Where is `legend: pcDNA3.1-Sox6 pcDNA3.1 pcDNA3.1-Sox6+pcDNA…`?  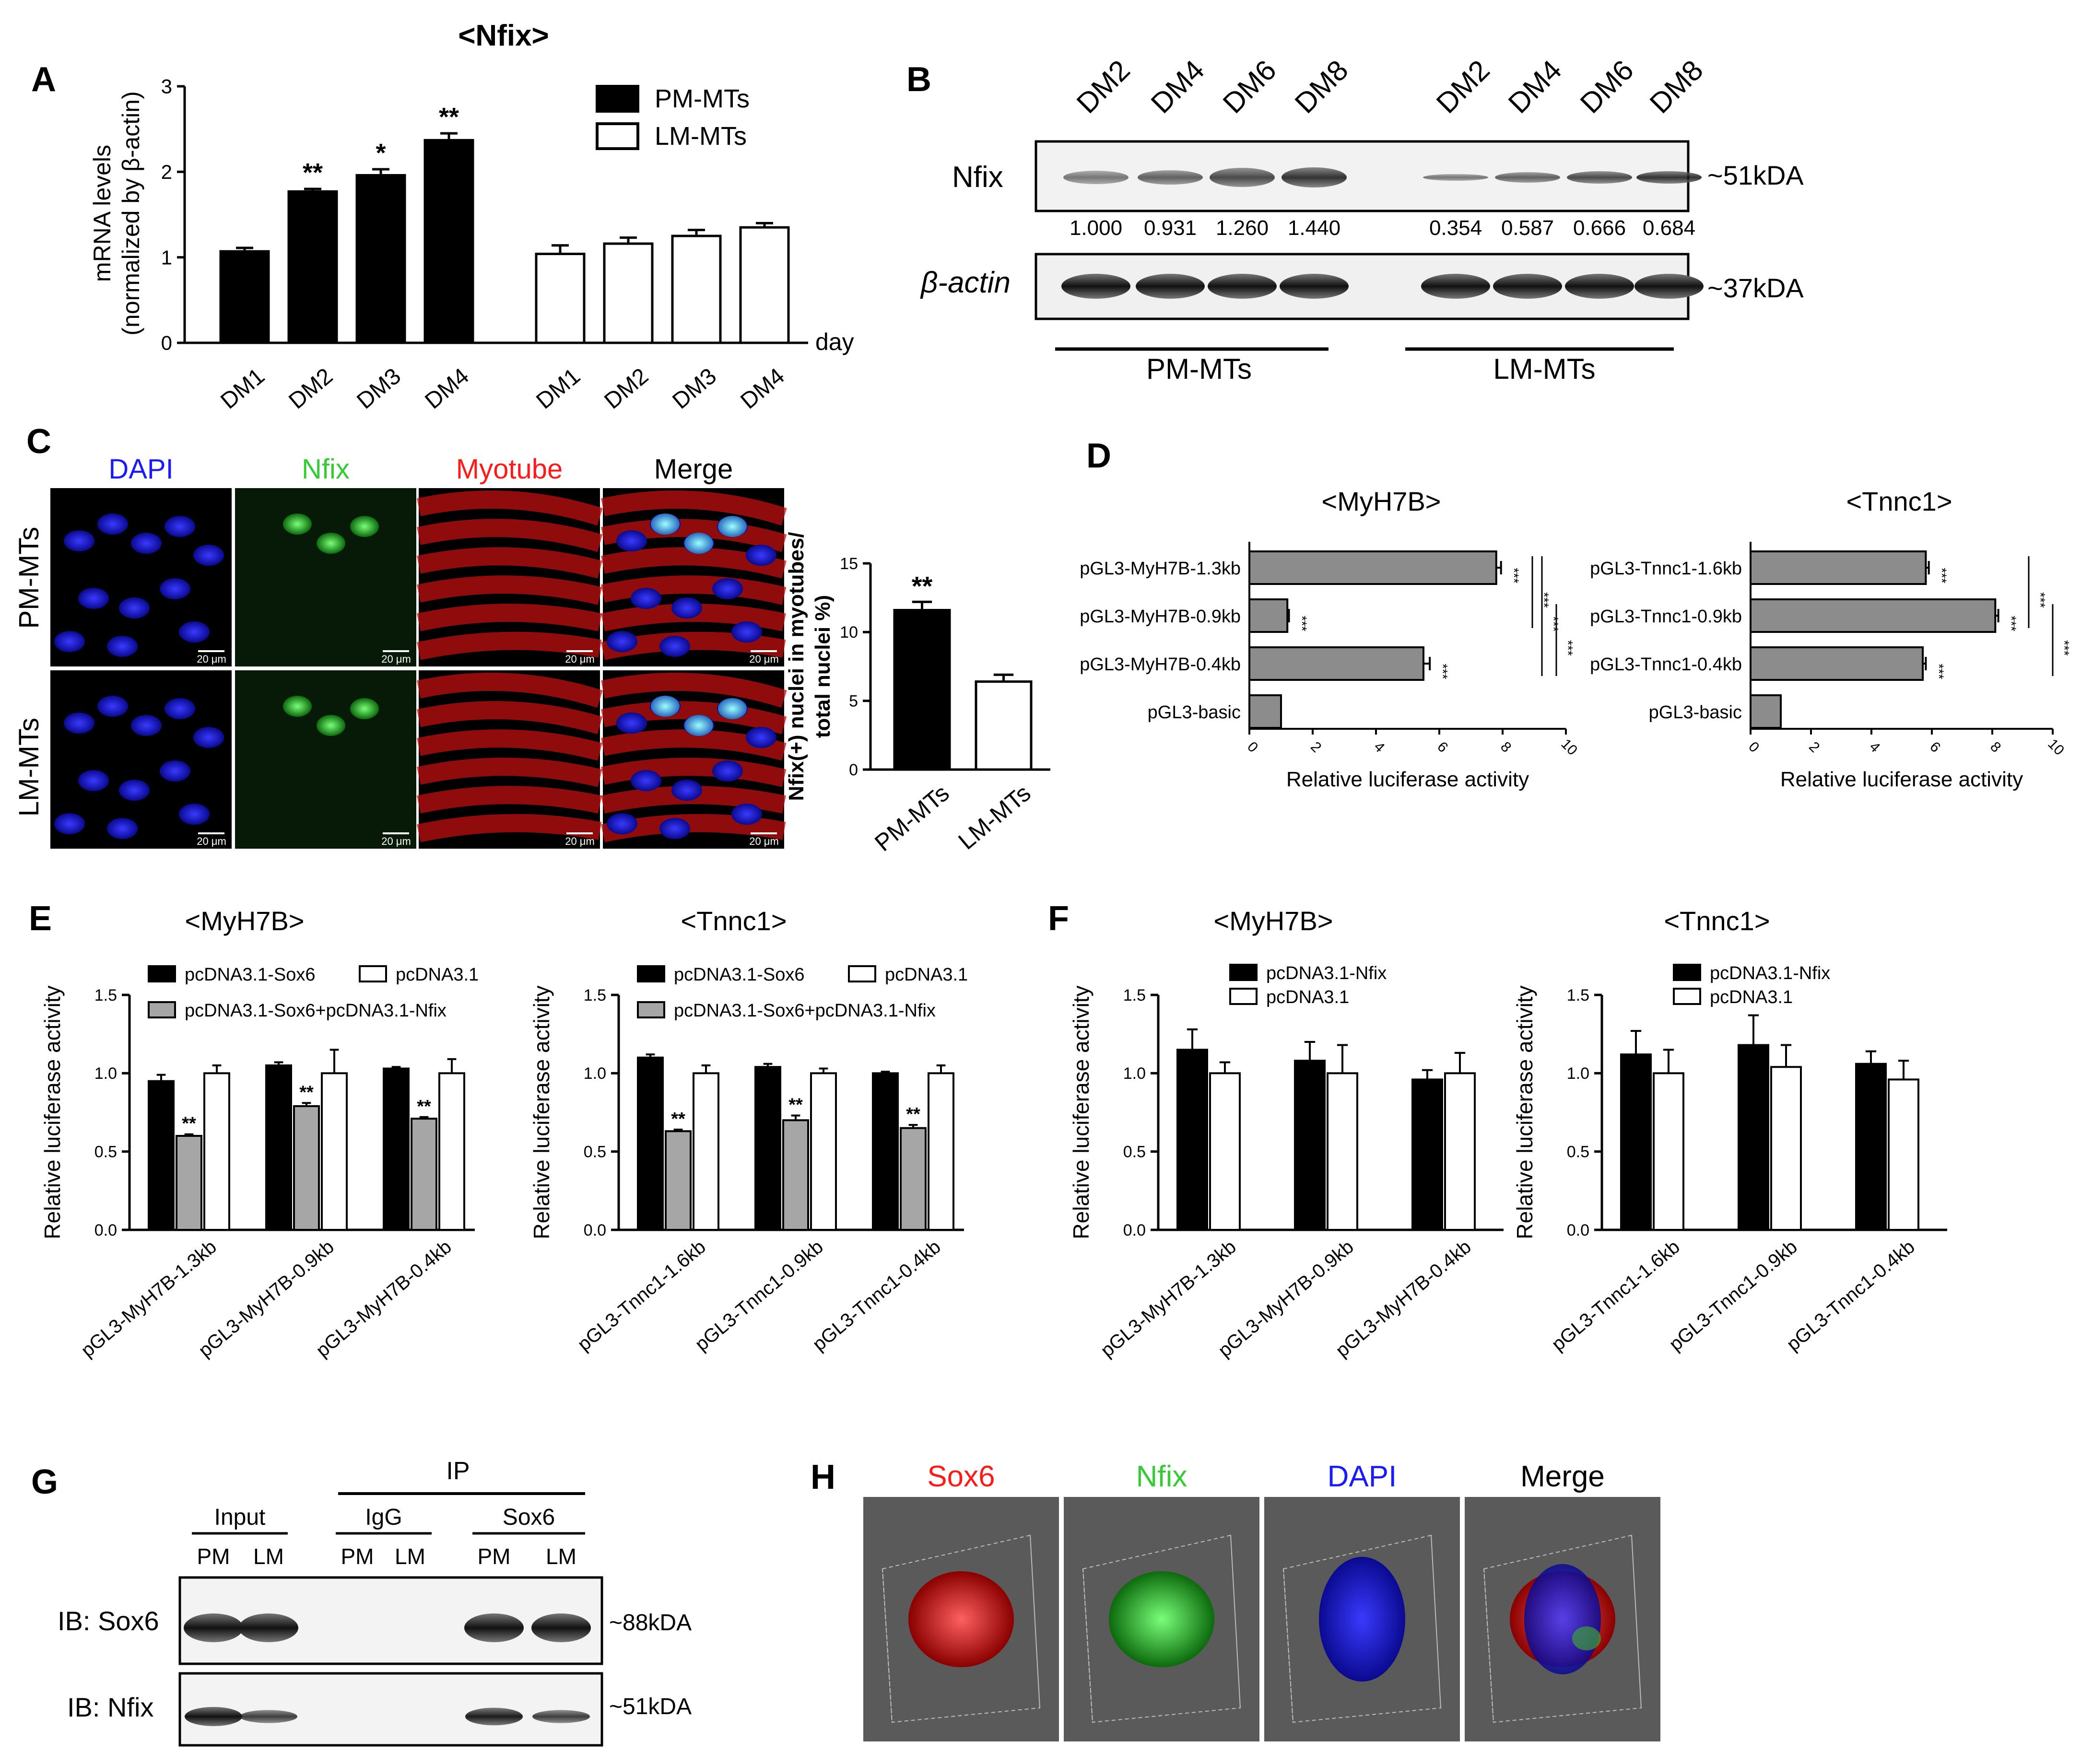
legend: pcDNA3.1-Sox6 pcDNA3.1 pcDNA3.1-Sox6+pcDNA… is located at coordinates (313, 993).